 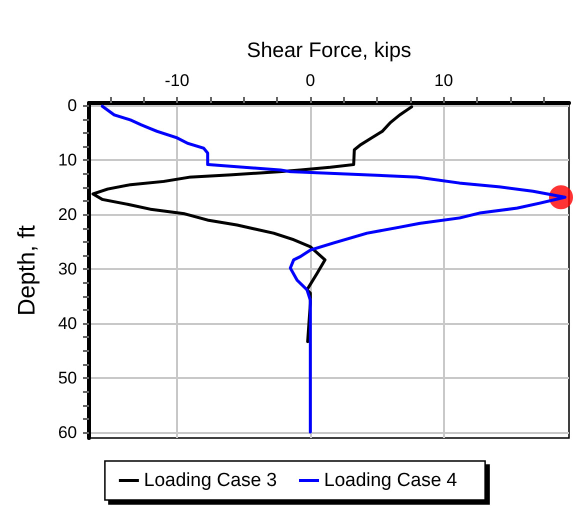 I want to click on x-tick-label: -10, so click(x=177, y=80).